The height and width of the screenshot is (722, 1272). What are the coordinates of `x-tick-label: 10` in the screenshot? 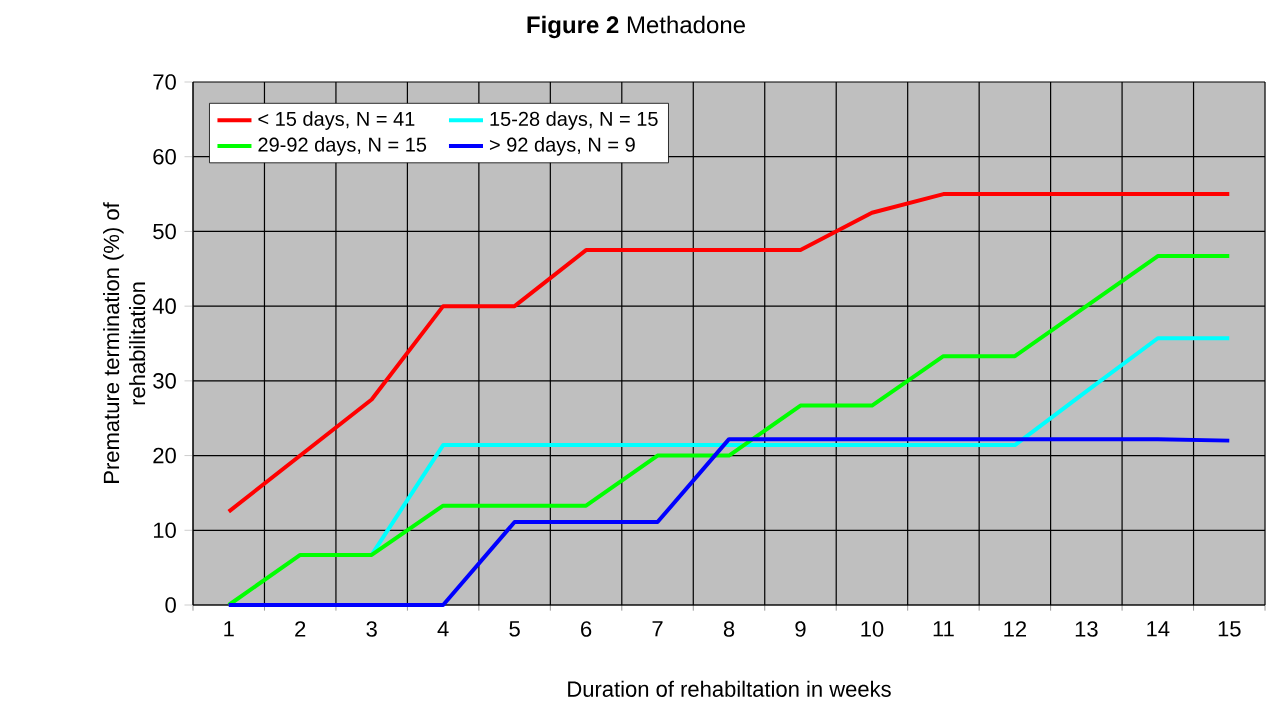 It's located at (872, 629).